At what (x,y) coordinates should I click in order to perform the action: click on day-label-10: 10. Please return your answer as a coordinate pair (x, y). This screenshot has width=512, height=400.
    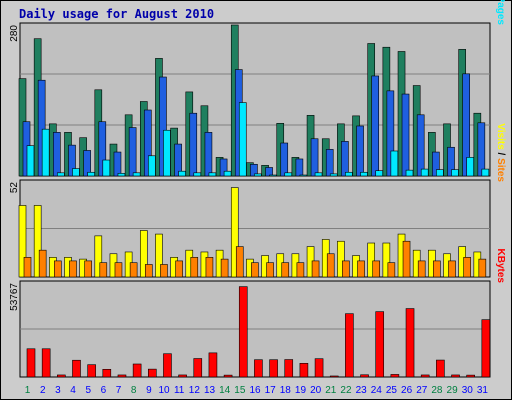
    Looking at the image, I should click on (164, 390).